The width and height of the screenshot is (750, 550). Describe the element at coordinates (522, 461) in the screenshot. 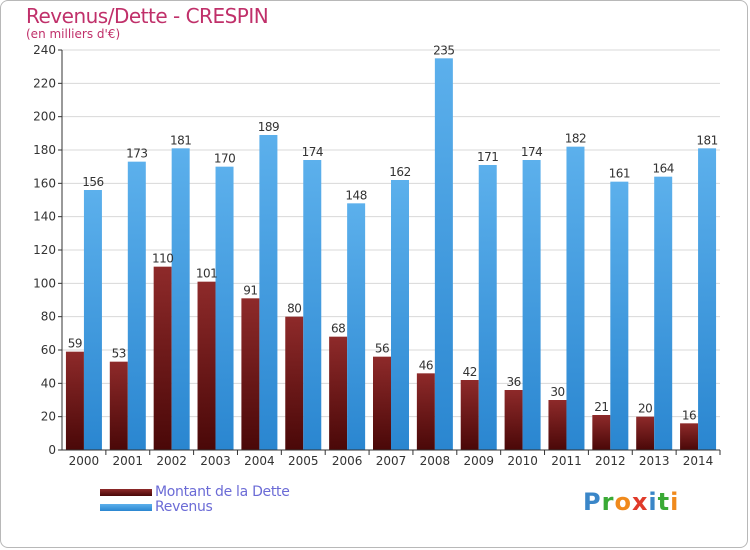

I see `x-tick-label: 2010` at that location.